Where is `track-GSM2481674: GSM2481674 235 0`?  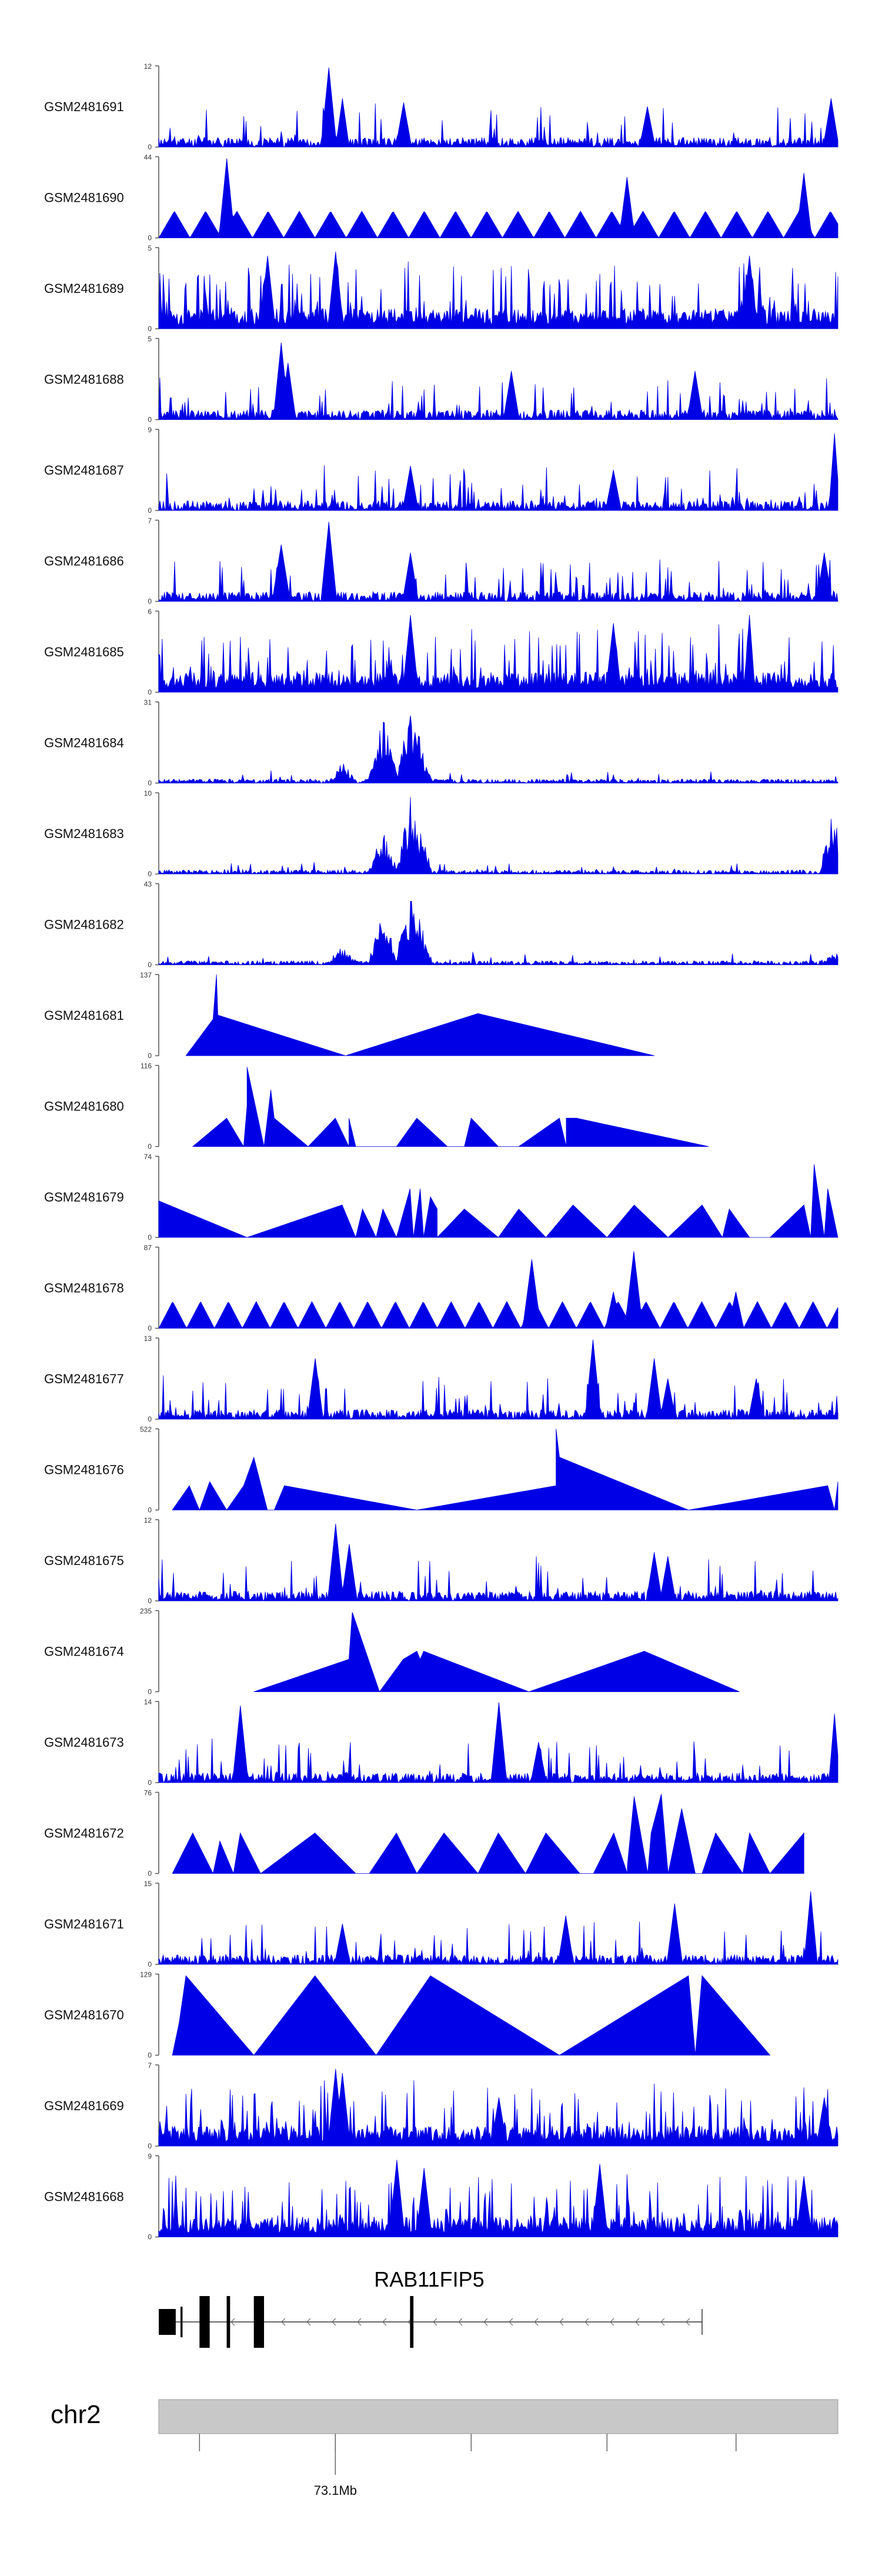
track-GSM2481674: GSM2481674 235 0 is located at coordinates (392, 1651).